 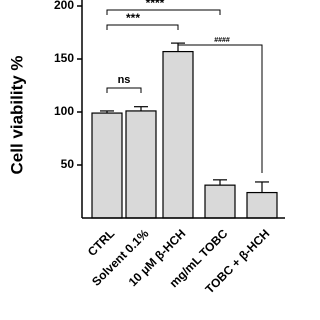 What do you see at coordinates (155, 5) in the screenshot?
I see `significance-label: ****` at bounding box center [155, 5].